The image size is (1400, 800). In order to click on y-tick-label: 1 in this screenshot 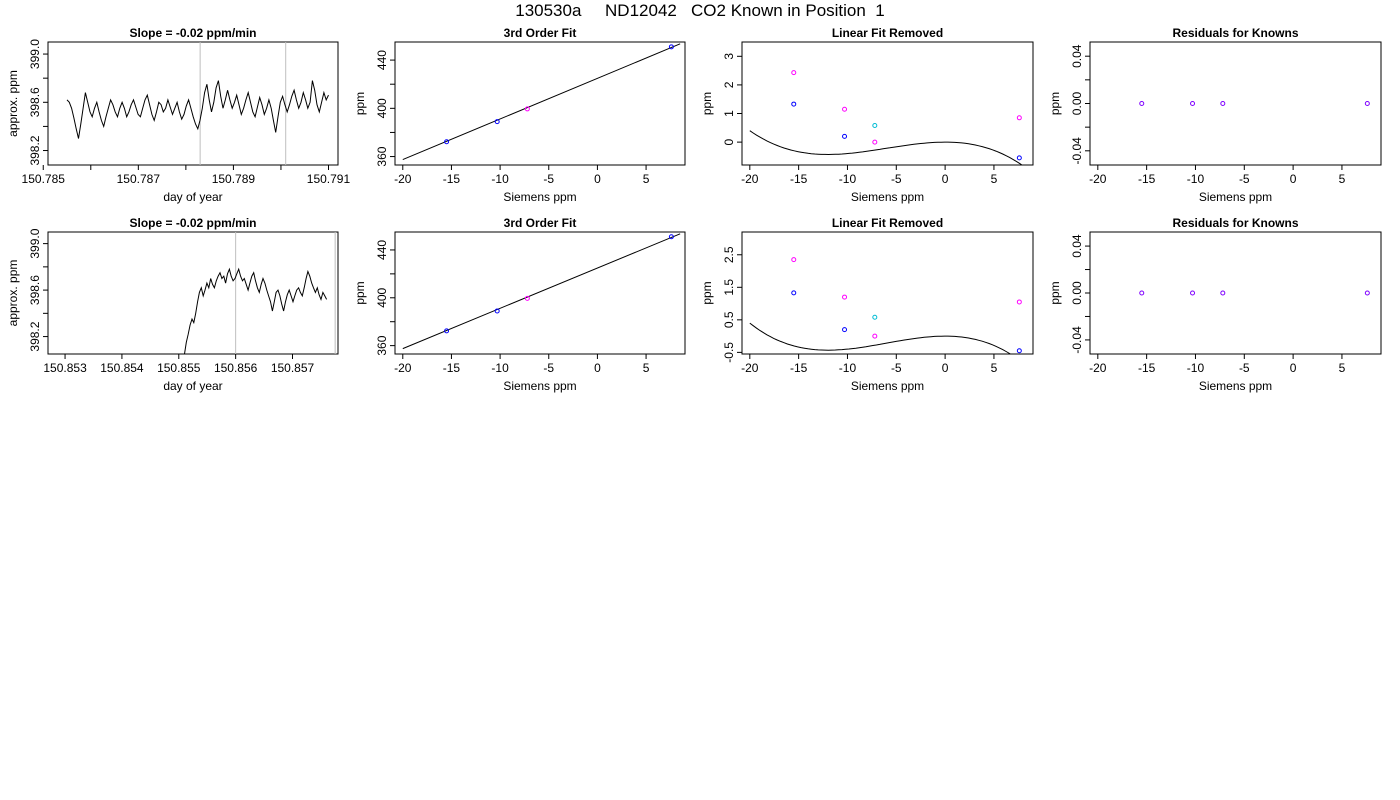, I will do `click(729, 113)`.